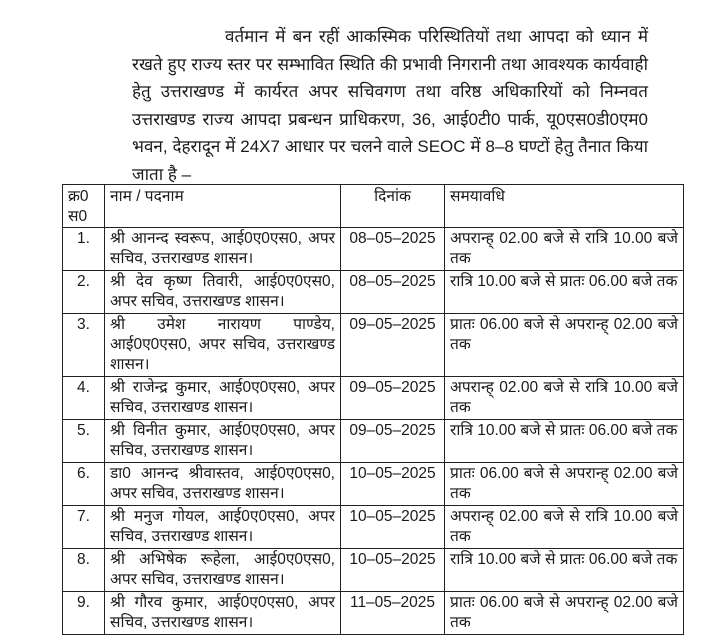  Describe the element at coordinates (392, 613) in the screenshot. I see `row-date: 11–05–2025` at that location.